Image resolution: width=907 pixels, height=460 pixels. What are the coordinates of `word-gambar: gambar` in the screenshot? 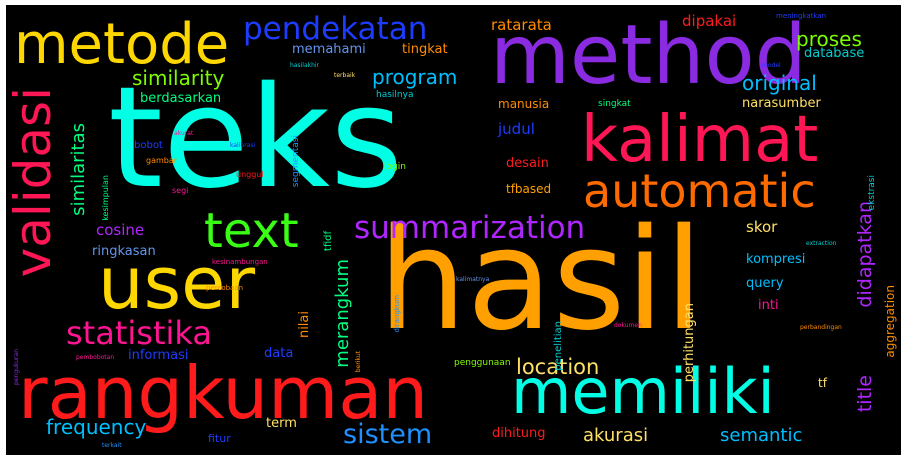 It's located at (162, 160).